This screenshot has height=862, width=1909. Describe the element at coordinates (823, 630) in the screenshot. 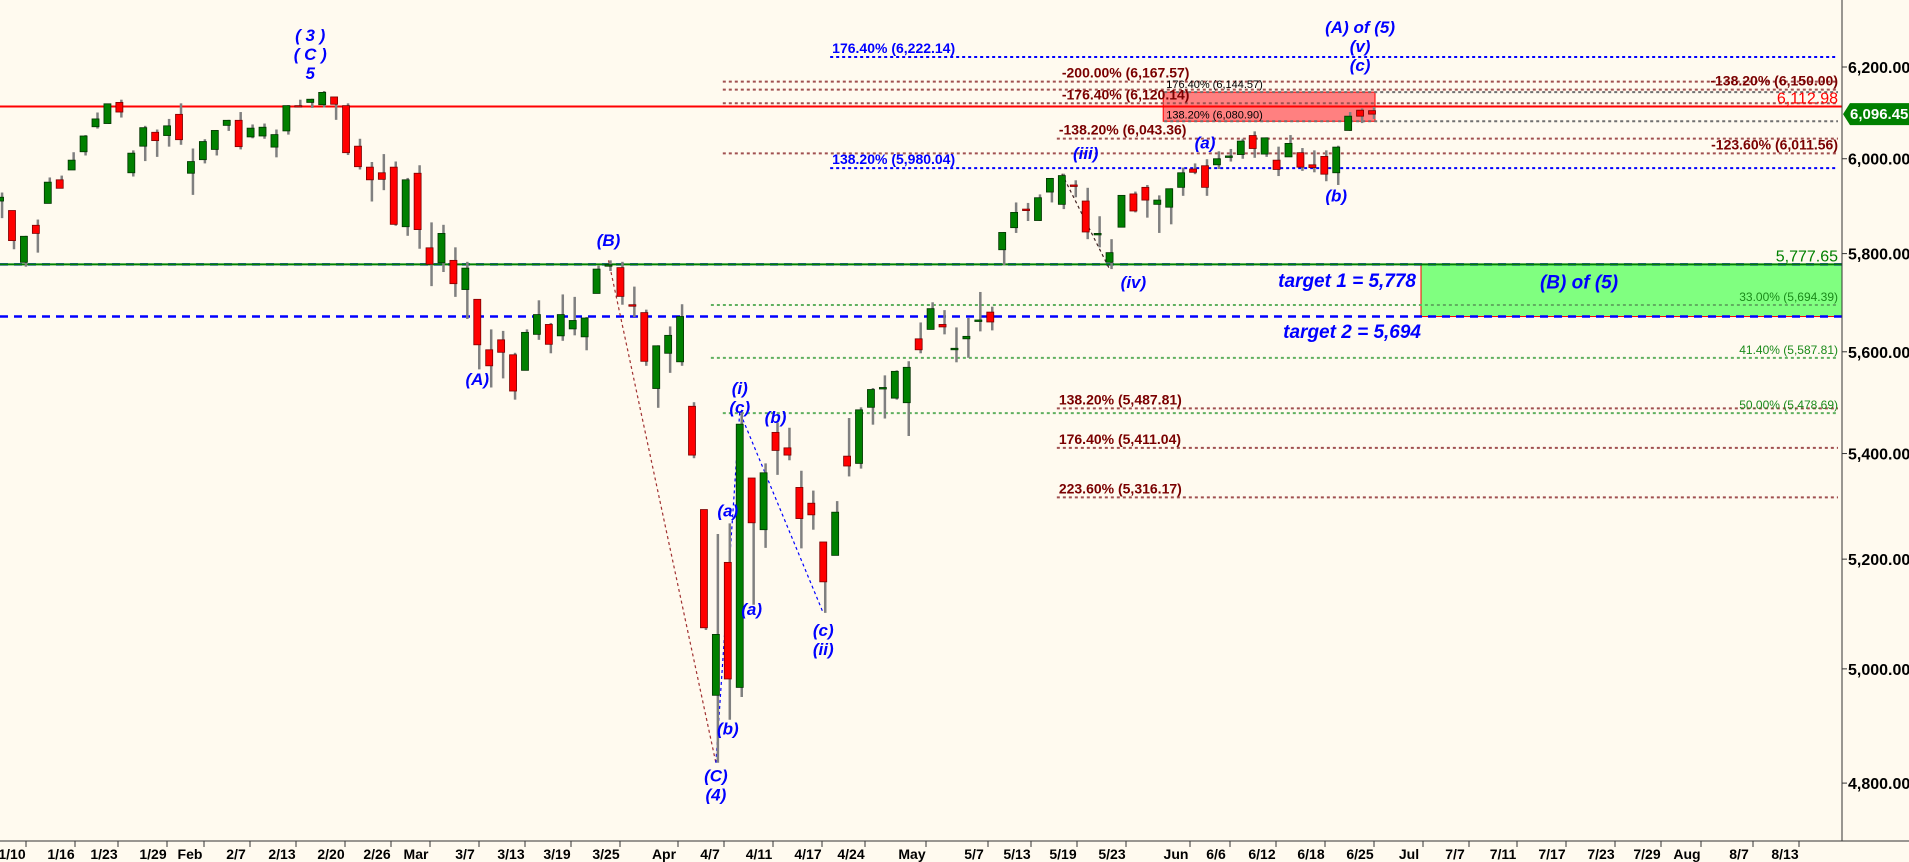

I see `wave-label: (c)` at that location.